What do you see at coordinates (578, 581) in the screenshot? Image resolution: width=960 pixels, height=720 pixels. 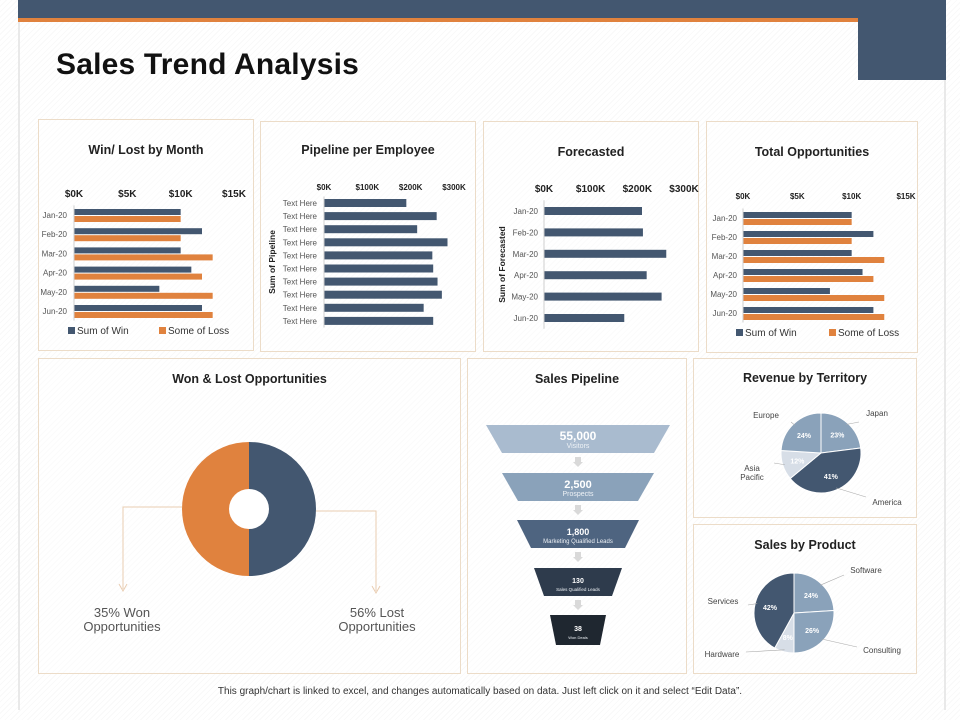 I see `funnel-stage-value: 130` at bounding box center [578, 581].